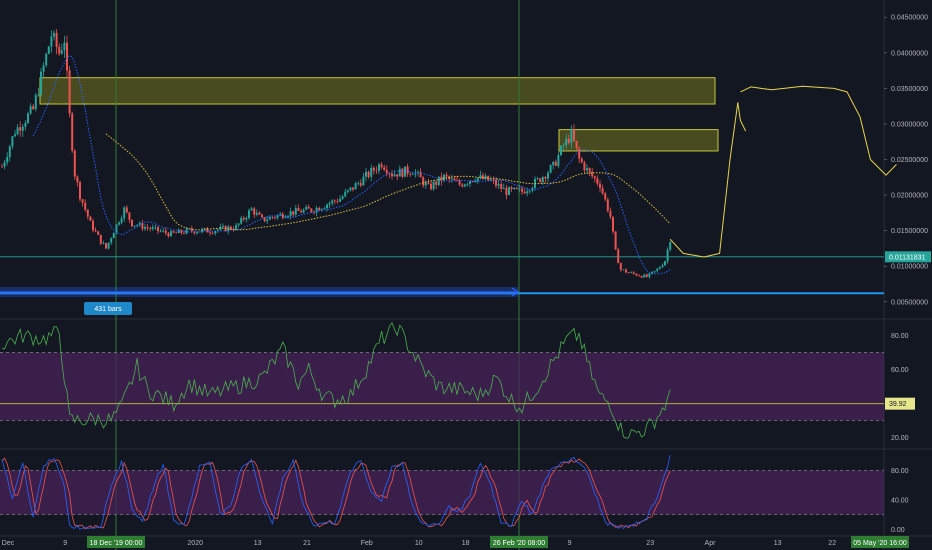 The image size is (932, 550). I want to click on date-tick-label: Feb, so click(367, 543).